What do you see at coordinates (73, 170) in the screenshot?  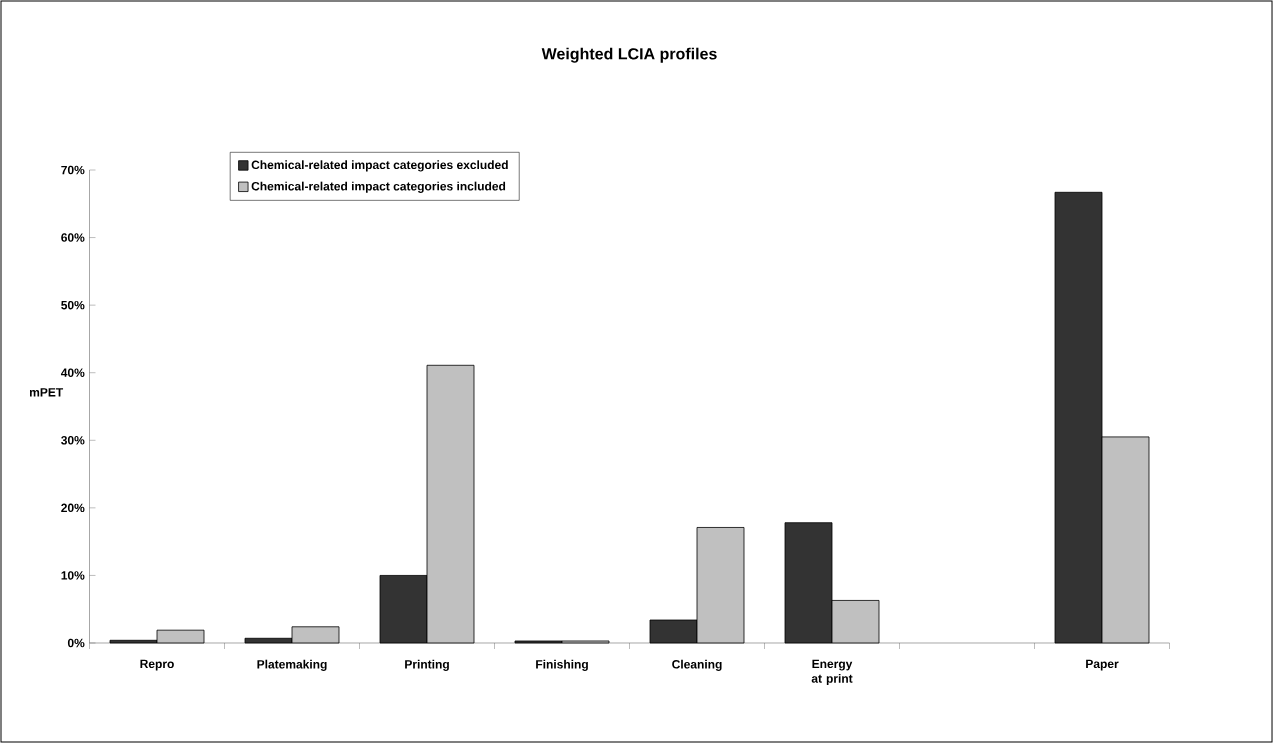 I see `y-tick-label: 70%` at bounding box center [73, 170].